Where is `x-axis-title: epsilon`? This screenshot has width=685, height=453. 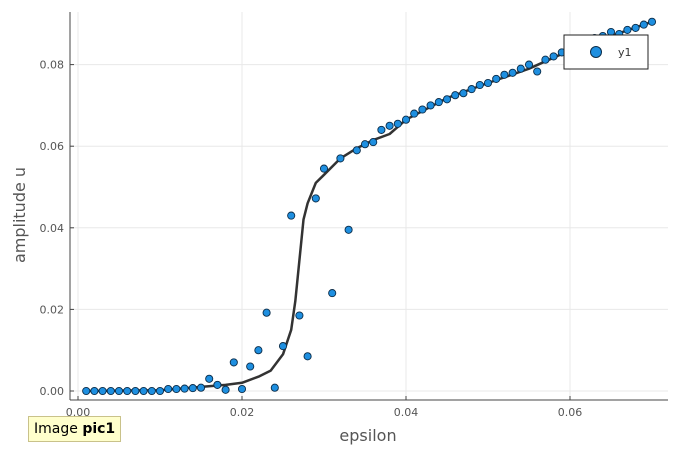 x-axis-title: epsilon is located at coordinates (367, 435).